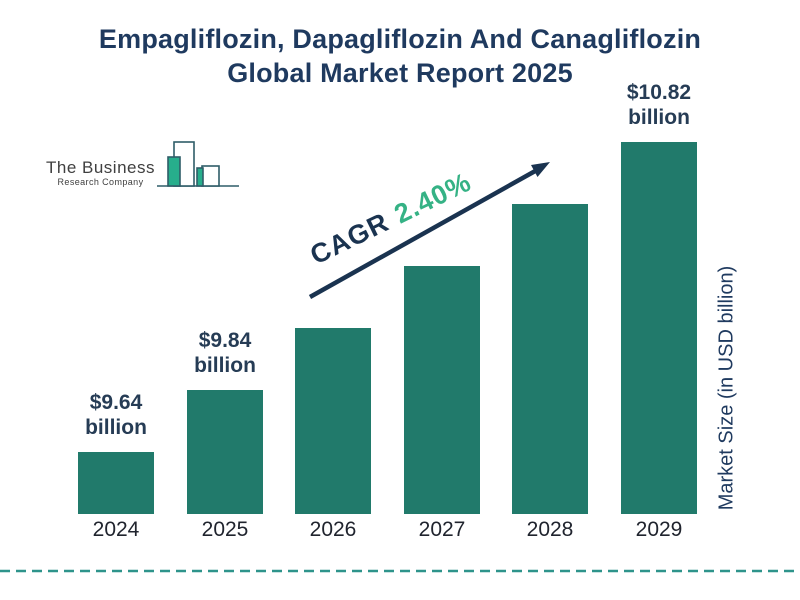 The height and width of the screenshot is (600, 800). I want to click on value-label-2024: $9.64 billion, so click(116, 415).